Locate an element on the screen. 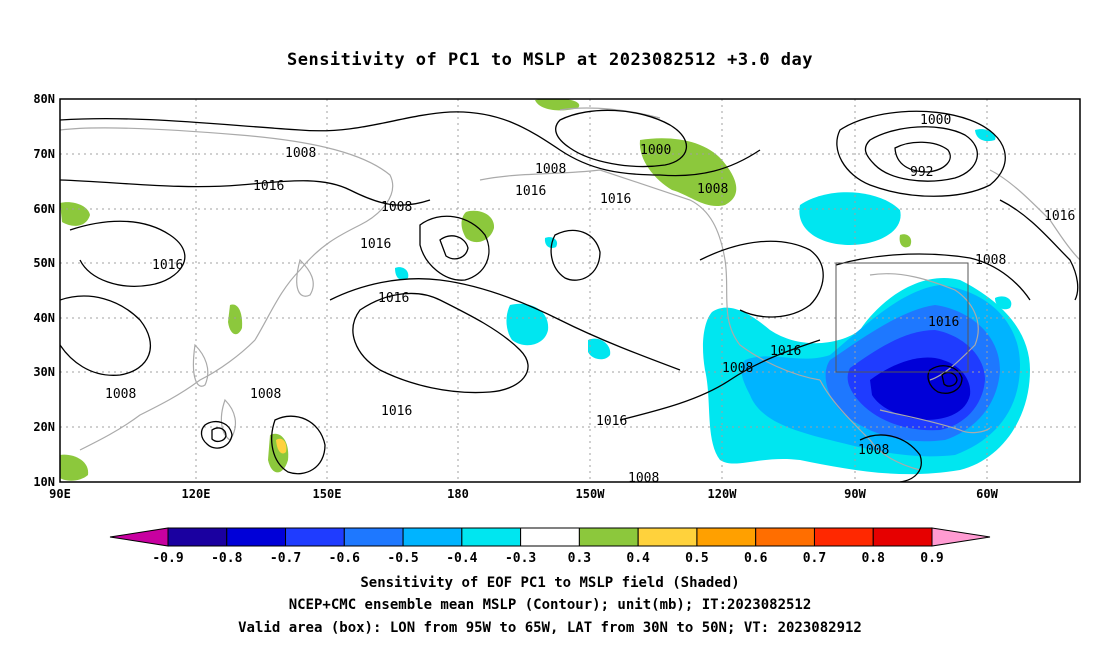  lon-label: 120W is located at coordinates (723, 494).